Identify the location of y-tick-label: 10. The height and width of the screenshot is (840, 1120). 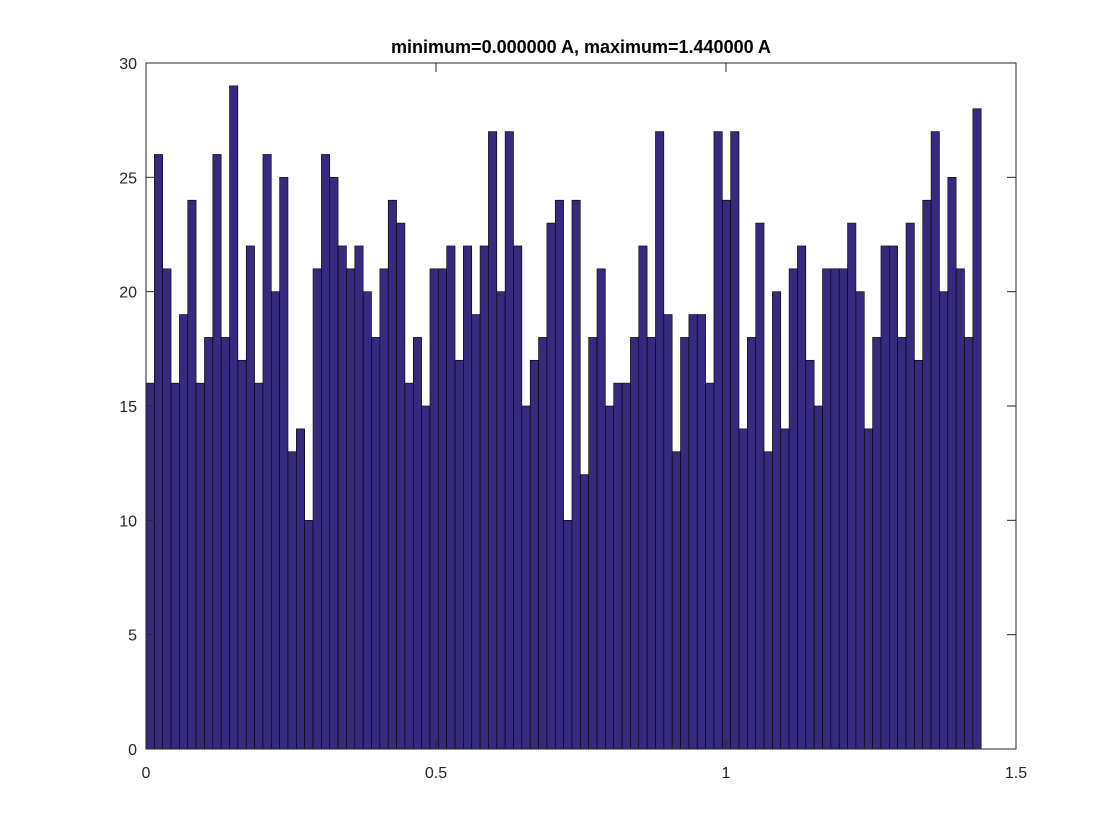
(128, 521).